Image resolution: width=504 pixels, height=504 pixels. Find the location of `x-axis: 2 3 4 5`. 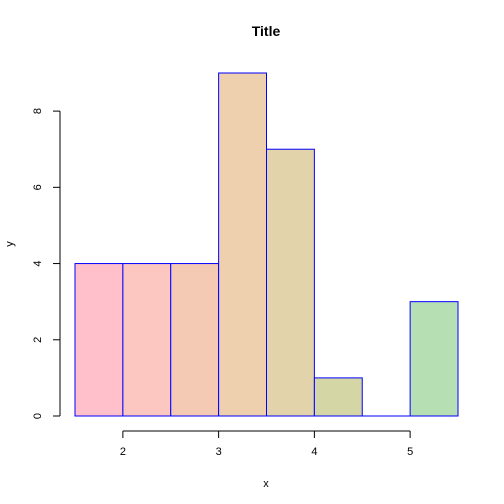

x-axis: 2 3 4 5 is located at coordinates (266, 444).